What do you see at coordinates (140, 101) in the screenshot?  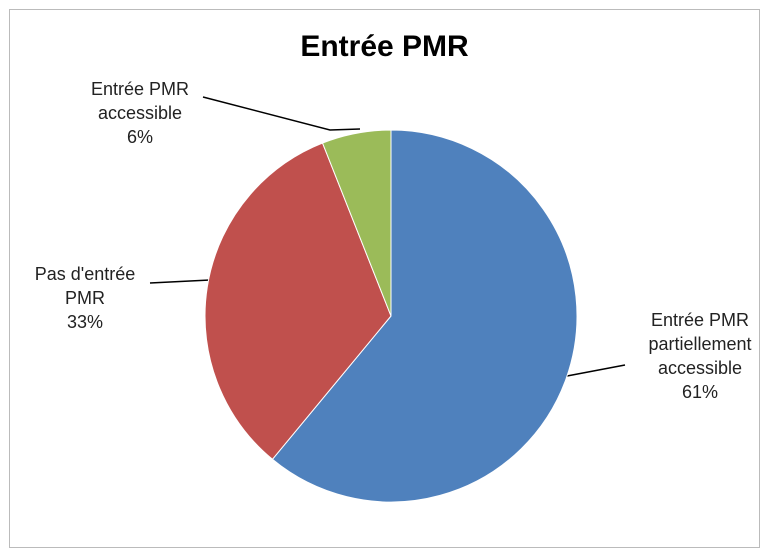 I see `category-label: Entrée PMR accessible` at bounding box center [140, 101].